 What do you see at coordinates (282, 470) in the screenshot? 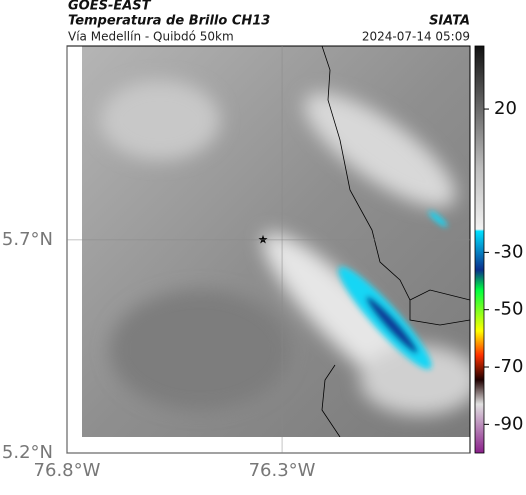
I see `x-tick-label: 76.3°W` at bounding box center [282, 470].